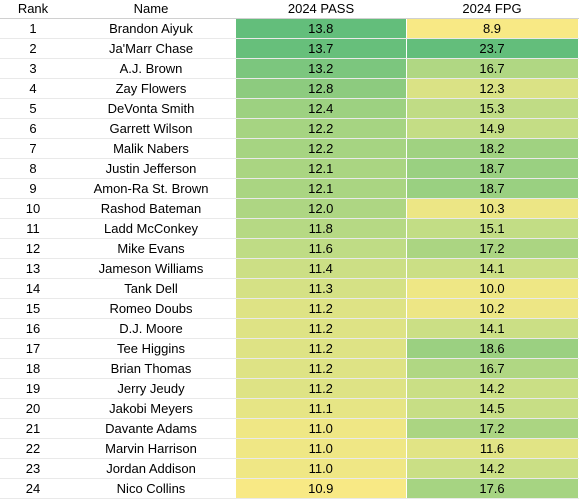  I want to click on name-cell: Nico Collins, so click(151, 488).